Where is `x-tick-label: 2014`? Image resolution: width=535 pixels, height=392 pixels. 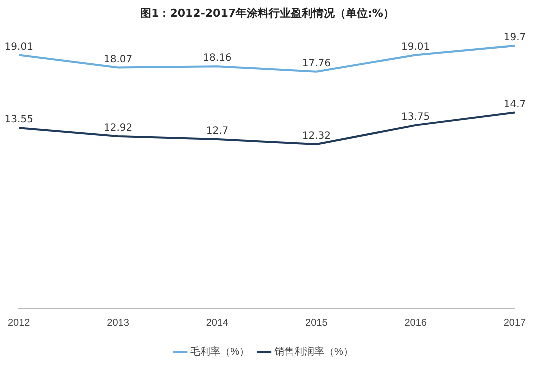 x-tick-label: 2014 is located at coordinates (218, 323).